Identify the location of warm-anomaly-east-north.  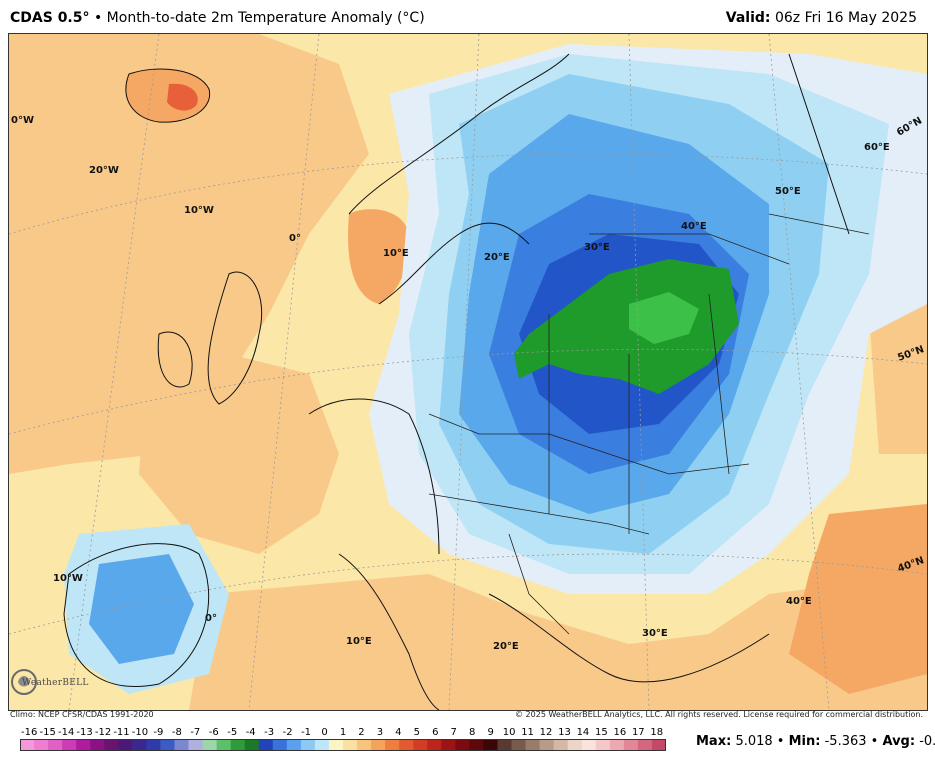
(898, 379).